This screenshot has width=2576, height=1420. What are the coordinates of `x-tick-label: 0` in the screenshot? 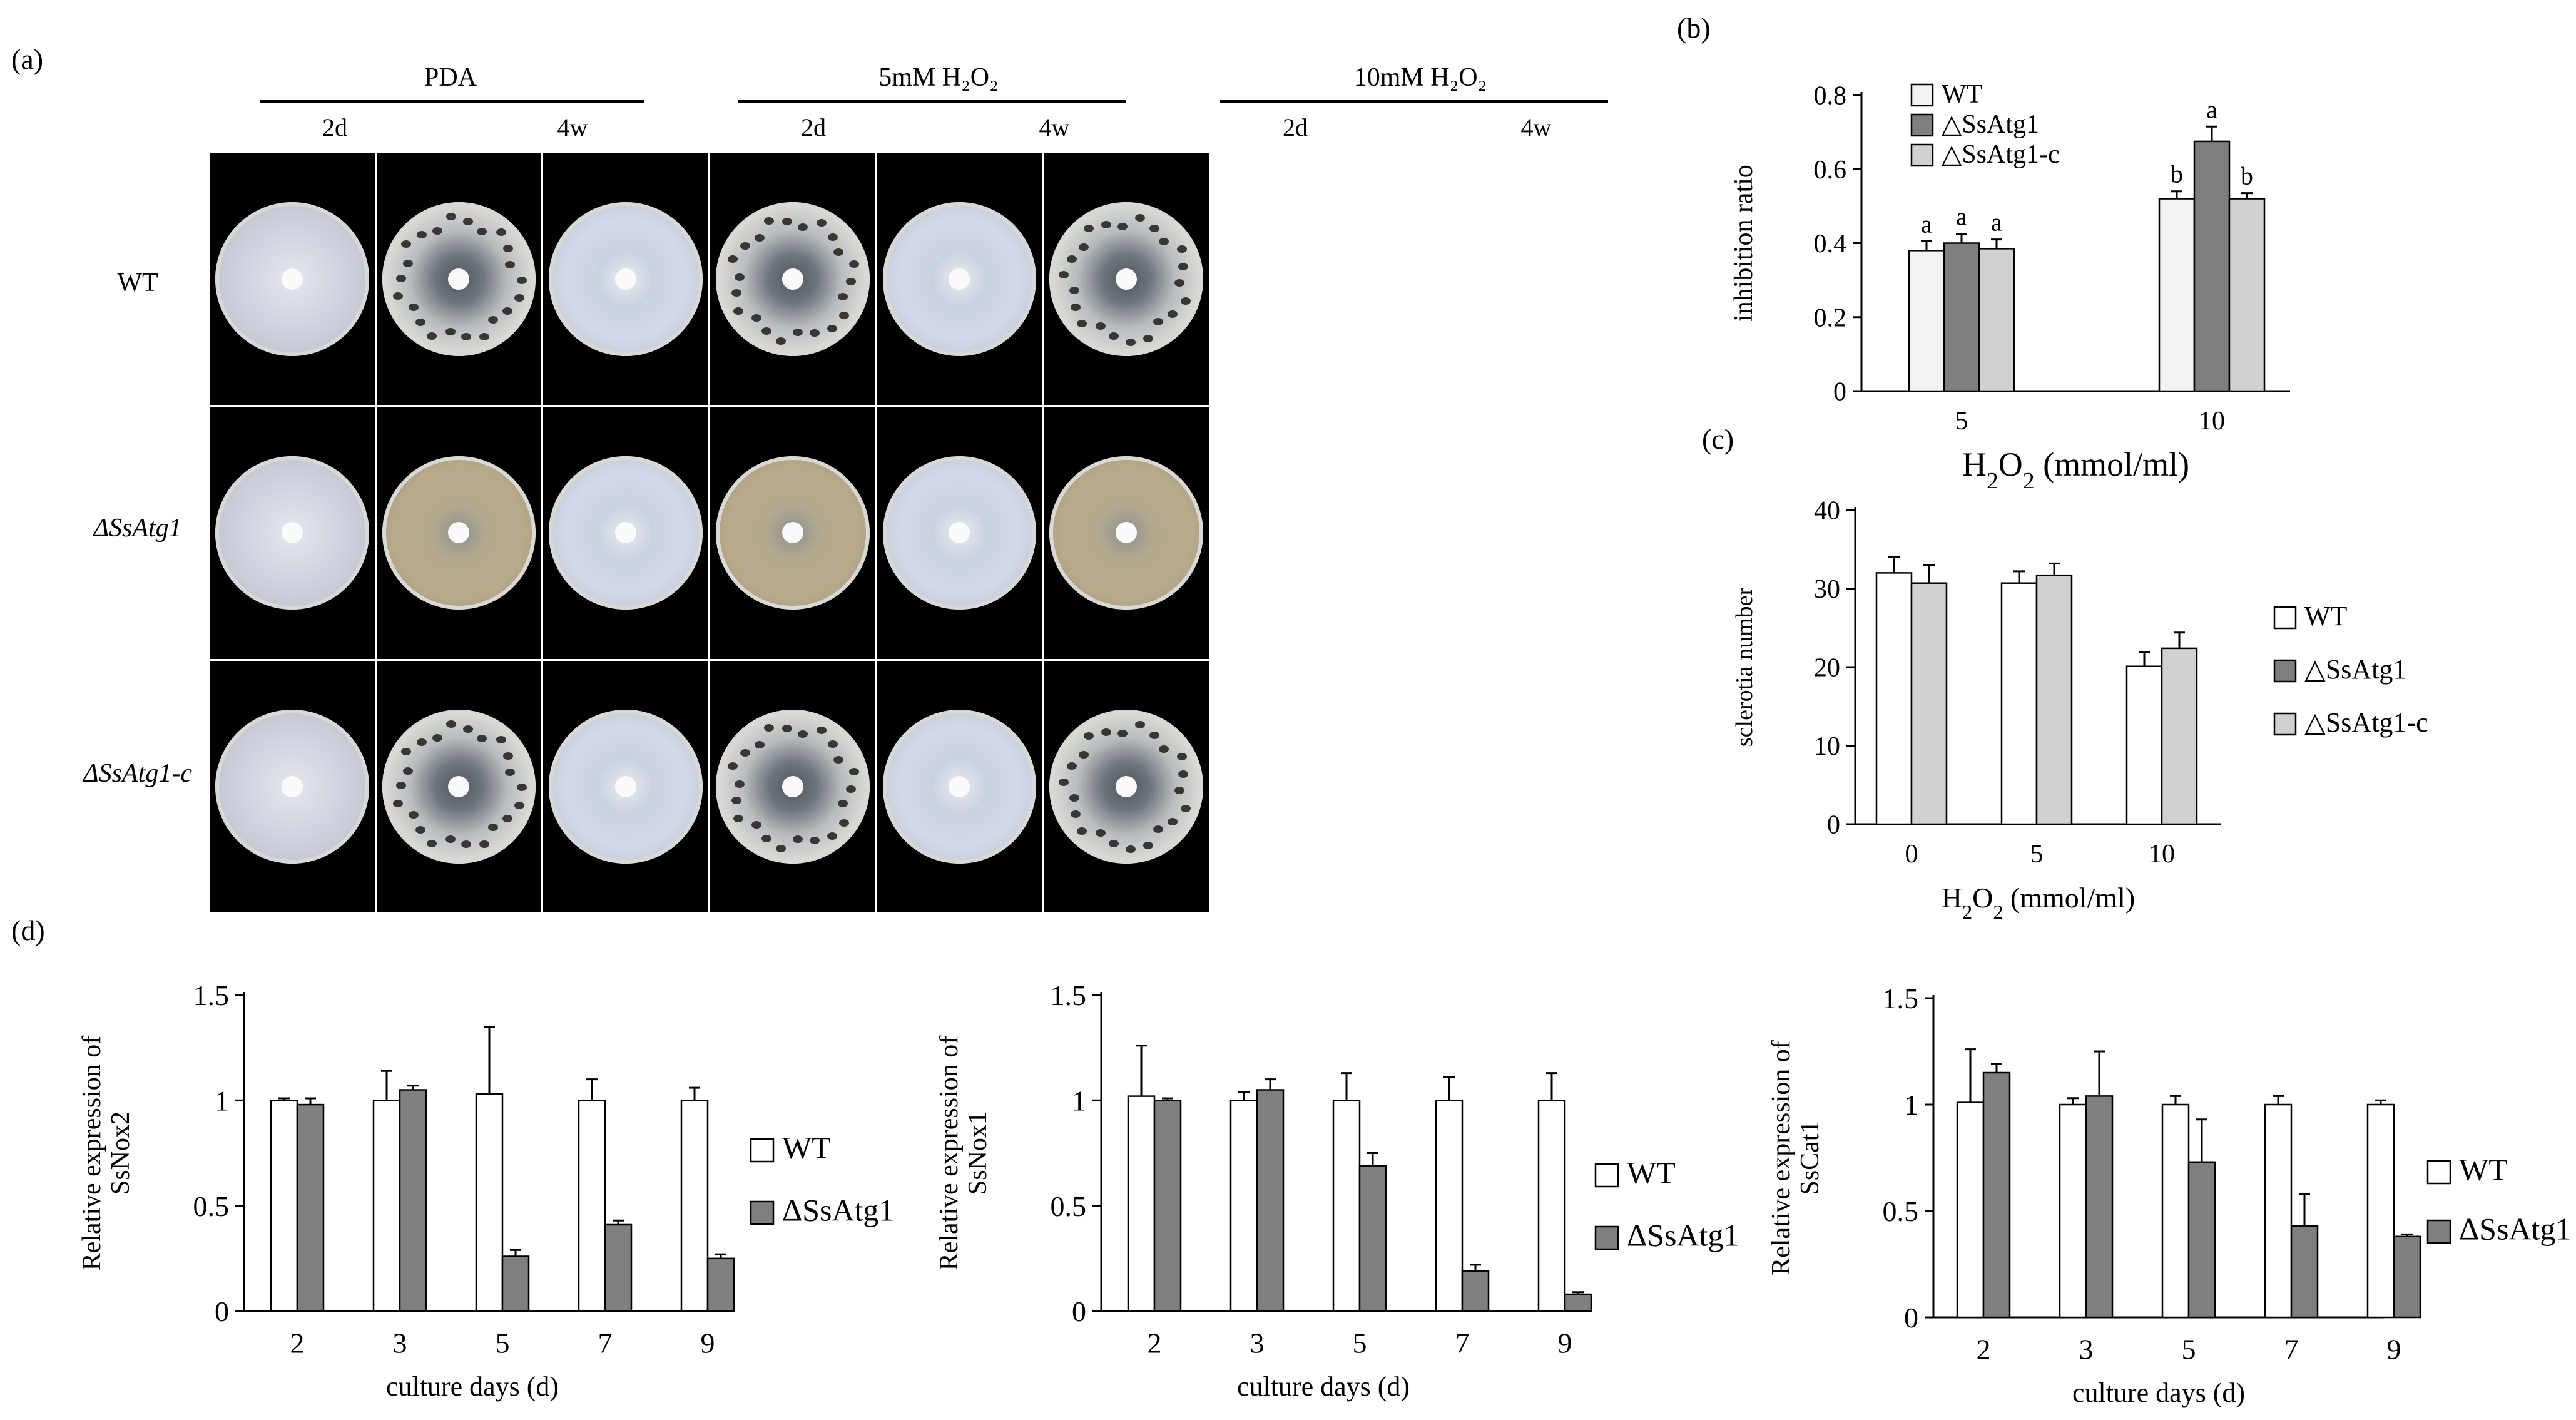 It's located at (1912, 854).